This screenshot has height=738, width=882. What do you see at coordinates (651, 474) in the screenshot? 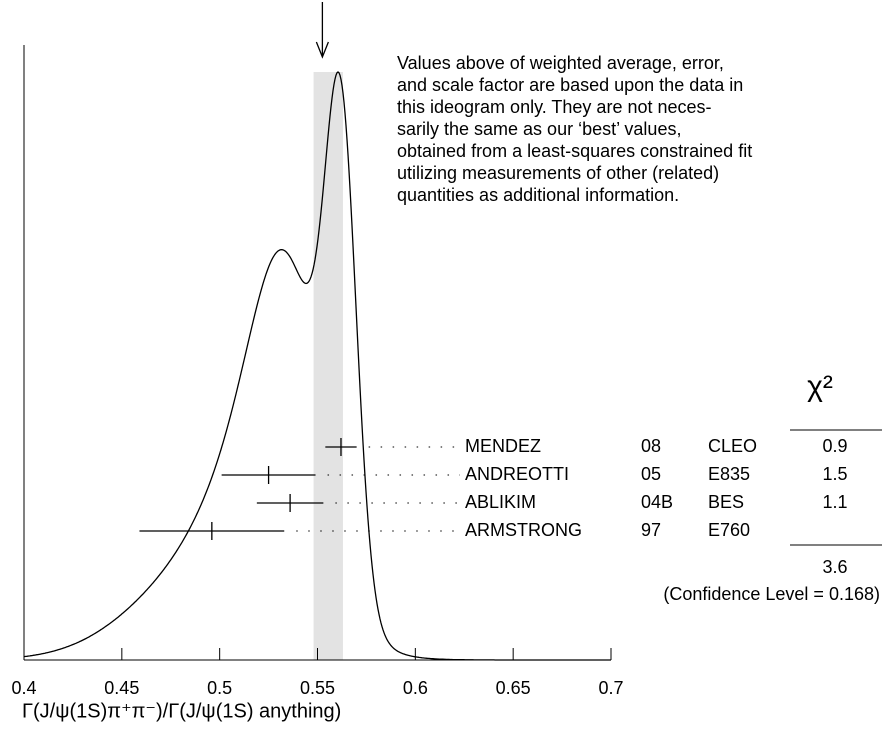
I see `measurement-year: 05` at bounding box center [651, 474].